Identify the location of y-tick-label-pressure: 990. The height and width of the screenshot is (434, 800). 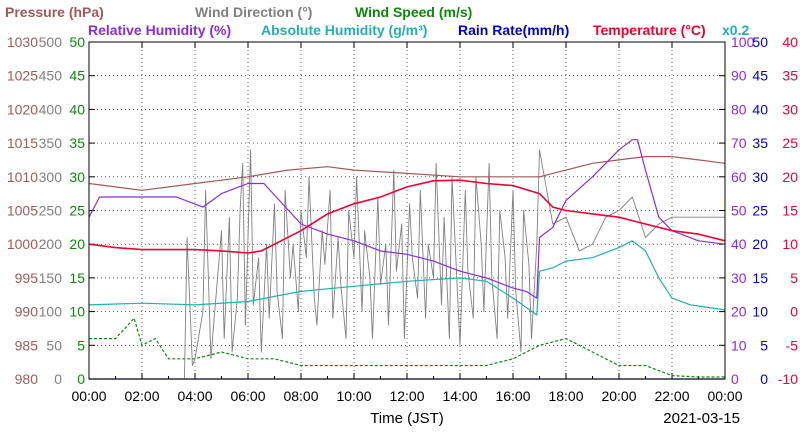
(27, 312).